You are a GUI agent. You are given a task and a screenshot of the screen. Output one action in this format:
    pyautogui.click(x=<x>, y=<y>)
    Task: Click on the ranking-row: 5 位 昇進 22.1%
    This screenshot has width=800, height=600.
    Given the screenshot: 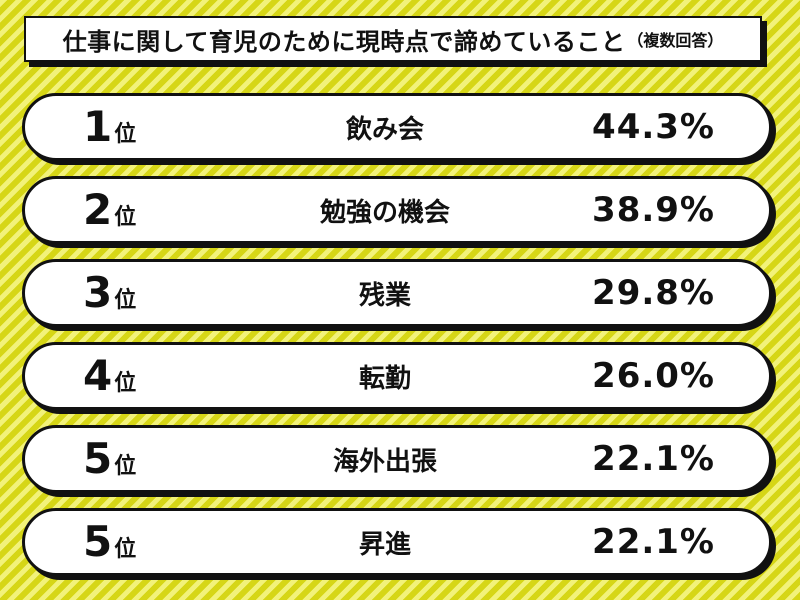 What is the action you would take?
    pyautogui.click(x=397, y=542)
    